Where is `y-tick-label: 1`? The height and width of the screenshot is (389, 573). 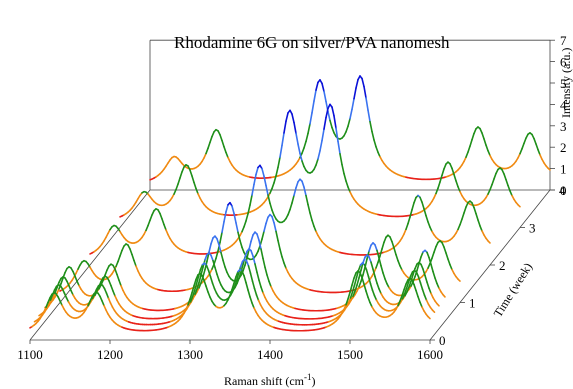 y-tick-label: 1 is located at coordinates (472, 303).